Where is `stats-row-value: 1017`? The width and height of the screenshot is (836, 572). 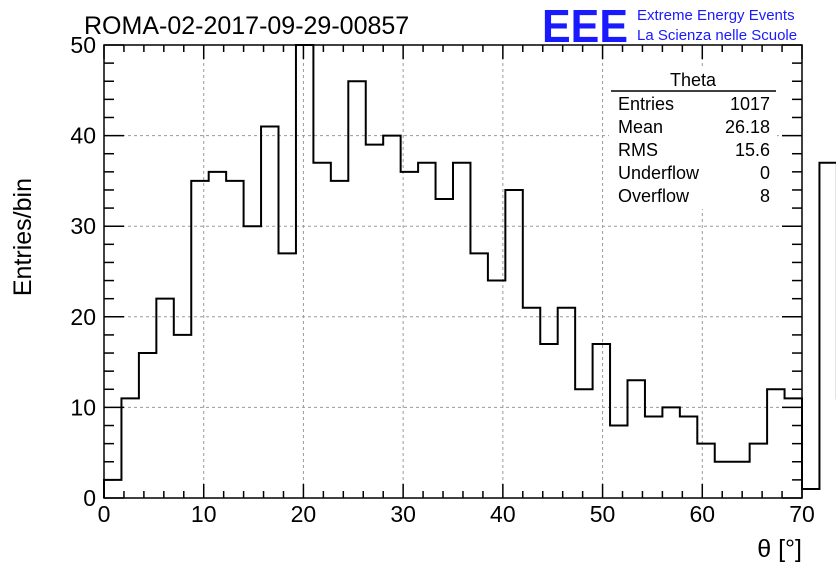 stats-row-value: 1017 is located at coordinates (750, 104).